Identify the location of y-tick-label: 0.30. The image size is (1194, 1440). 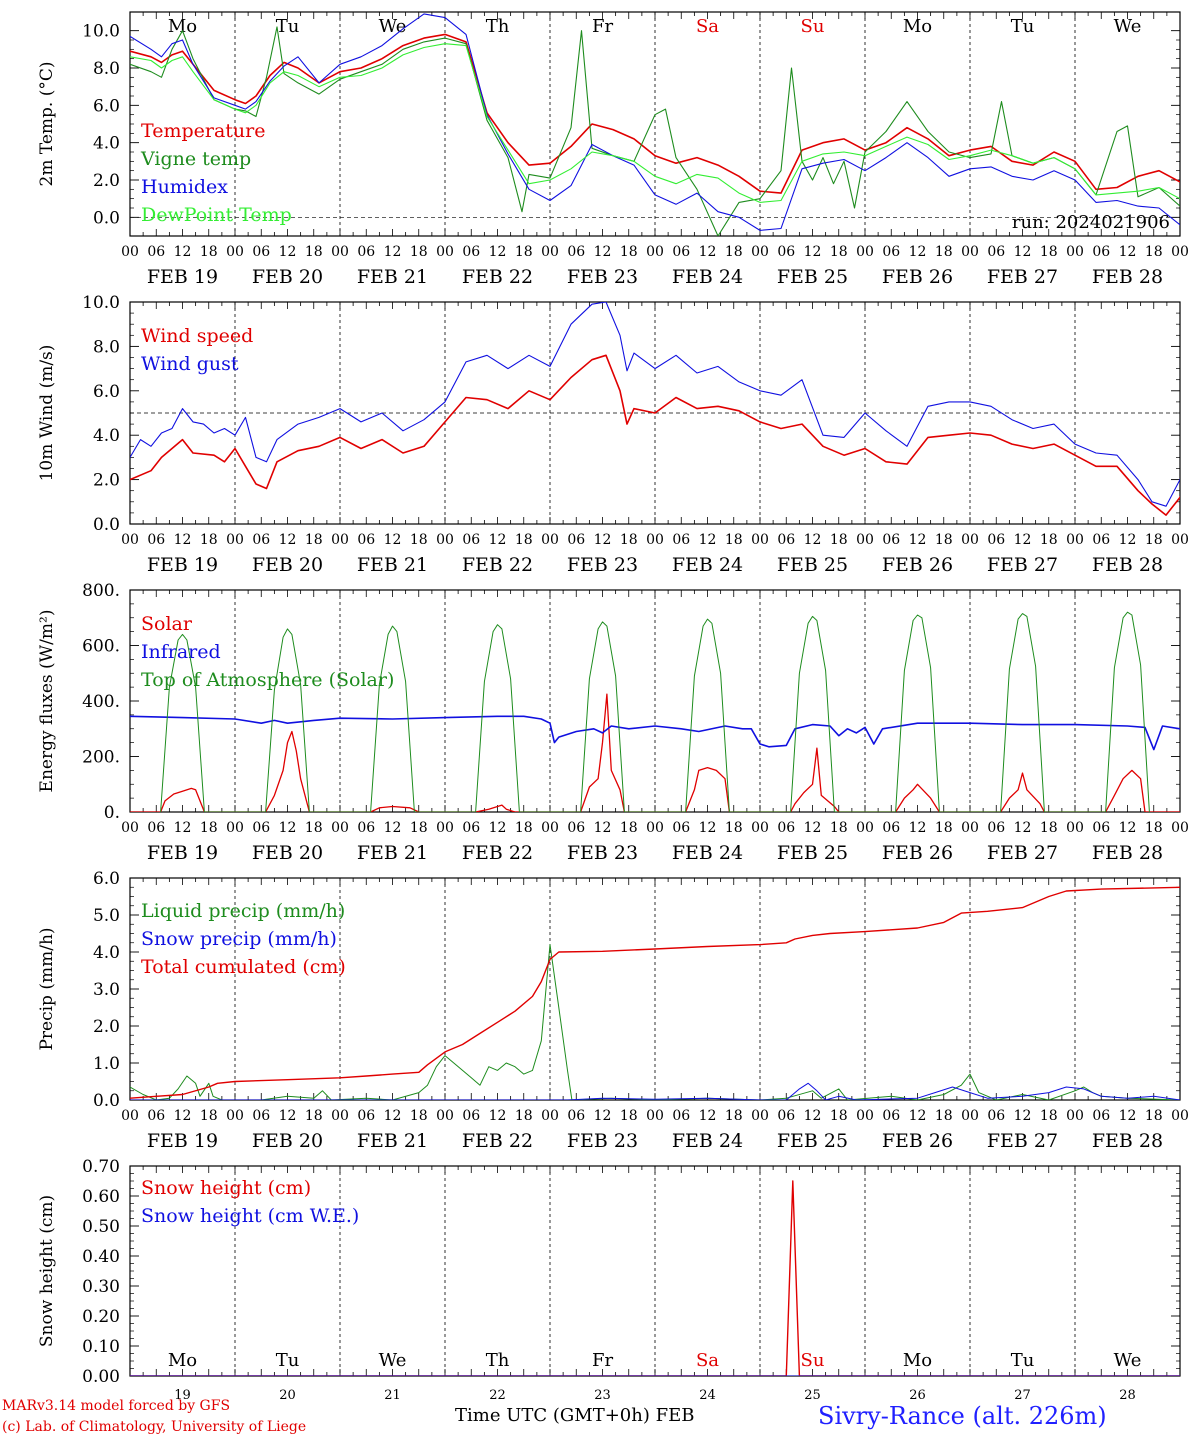
(101, 1287).